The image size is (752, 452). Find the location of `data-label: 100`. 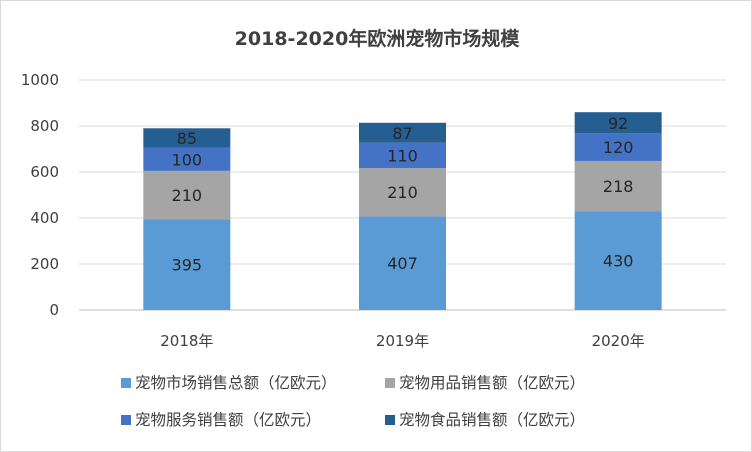

data-label: 100 is located at coordinates (187, 159).